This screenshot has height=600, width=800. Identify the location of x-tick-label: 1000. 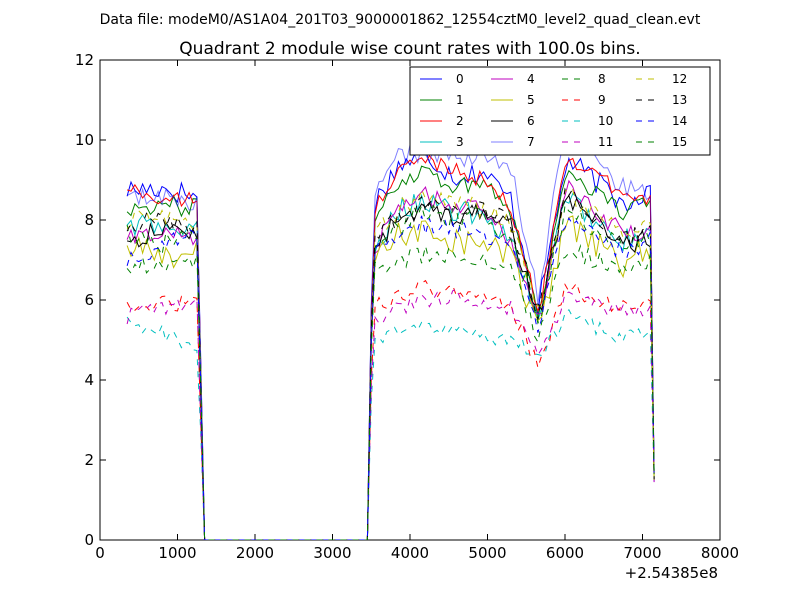
(177, 553).